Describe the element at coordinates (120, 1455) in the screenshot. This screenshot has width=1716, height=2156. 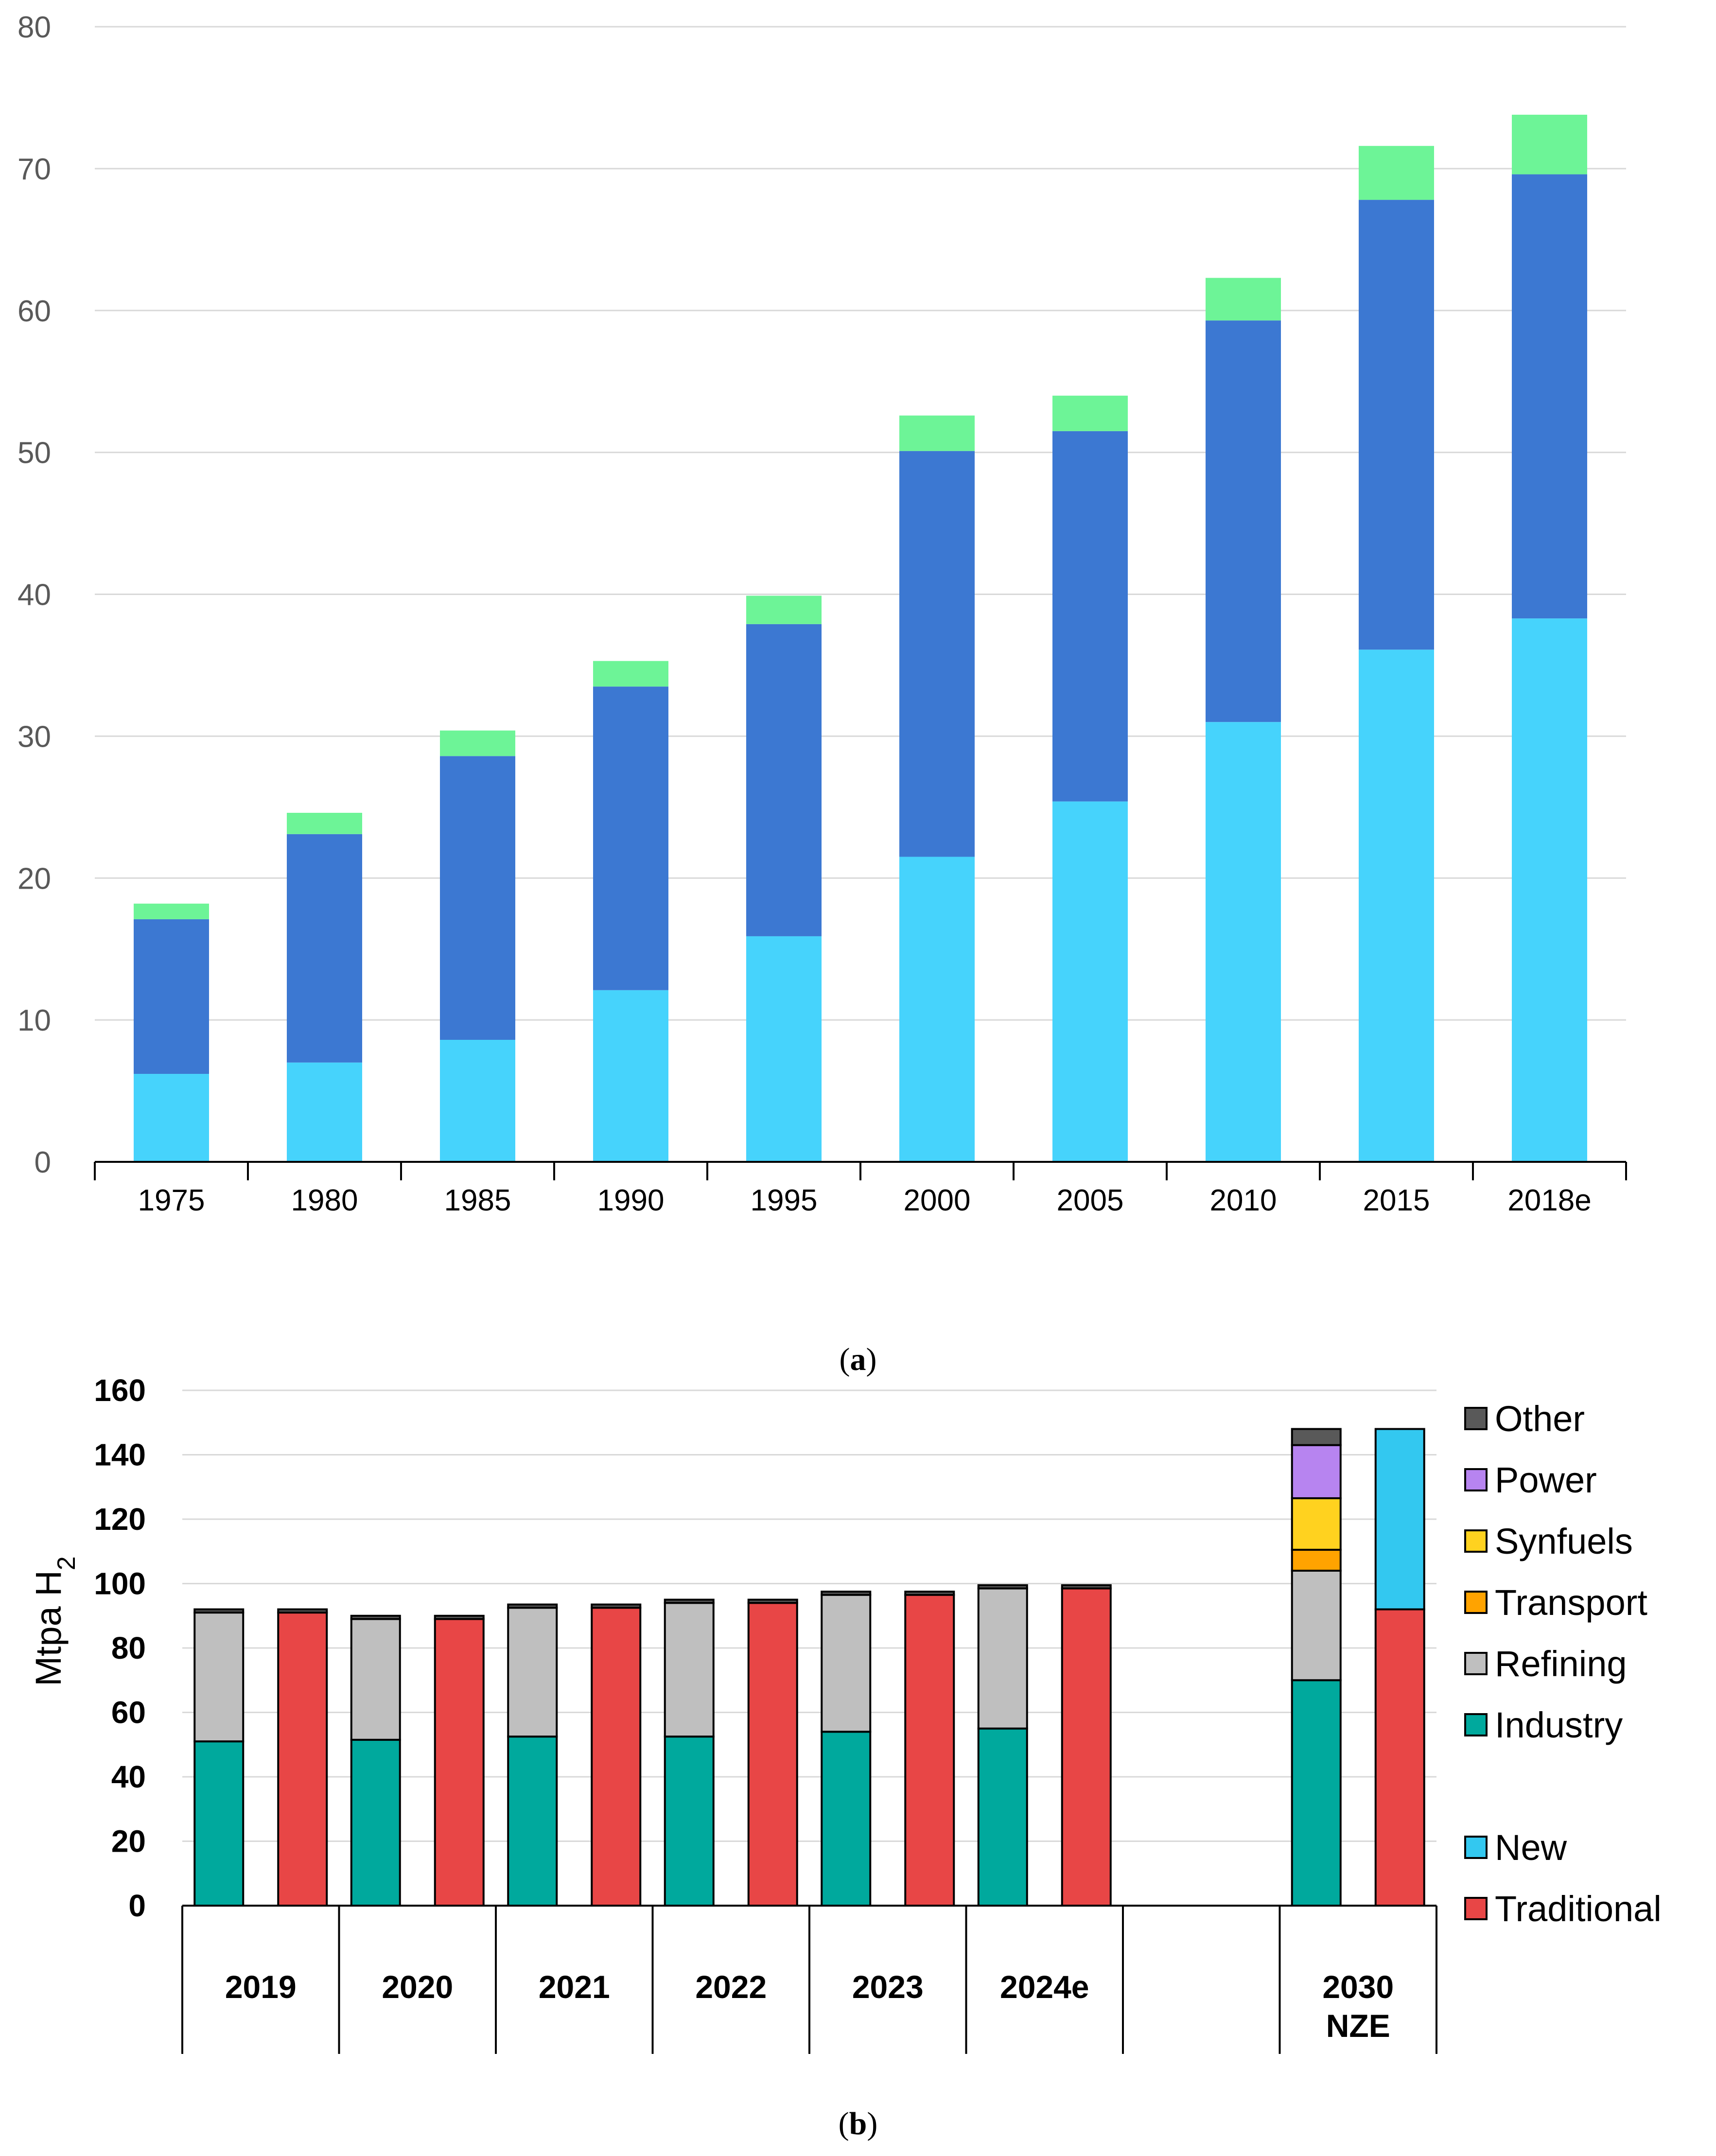
I see `chart-b-y-tick-label: 140` at that location.